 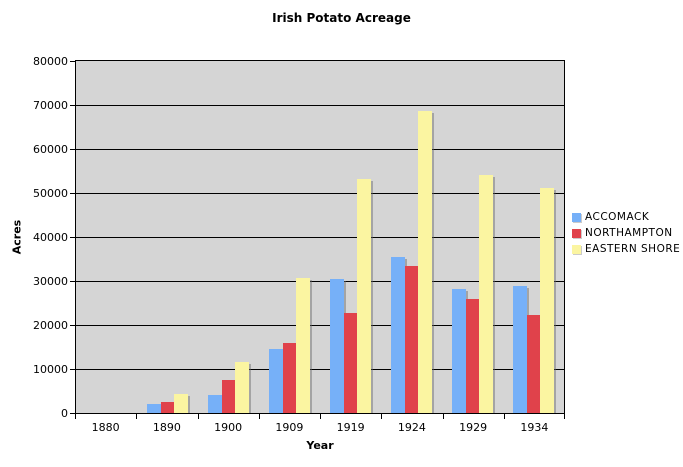 What do you see at coordinates (633, 249) in the screenshot?
I see `legend-label-eastern-shore: EASTERN SHORE` at bounding box center [633, 249].